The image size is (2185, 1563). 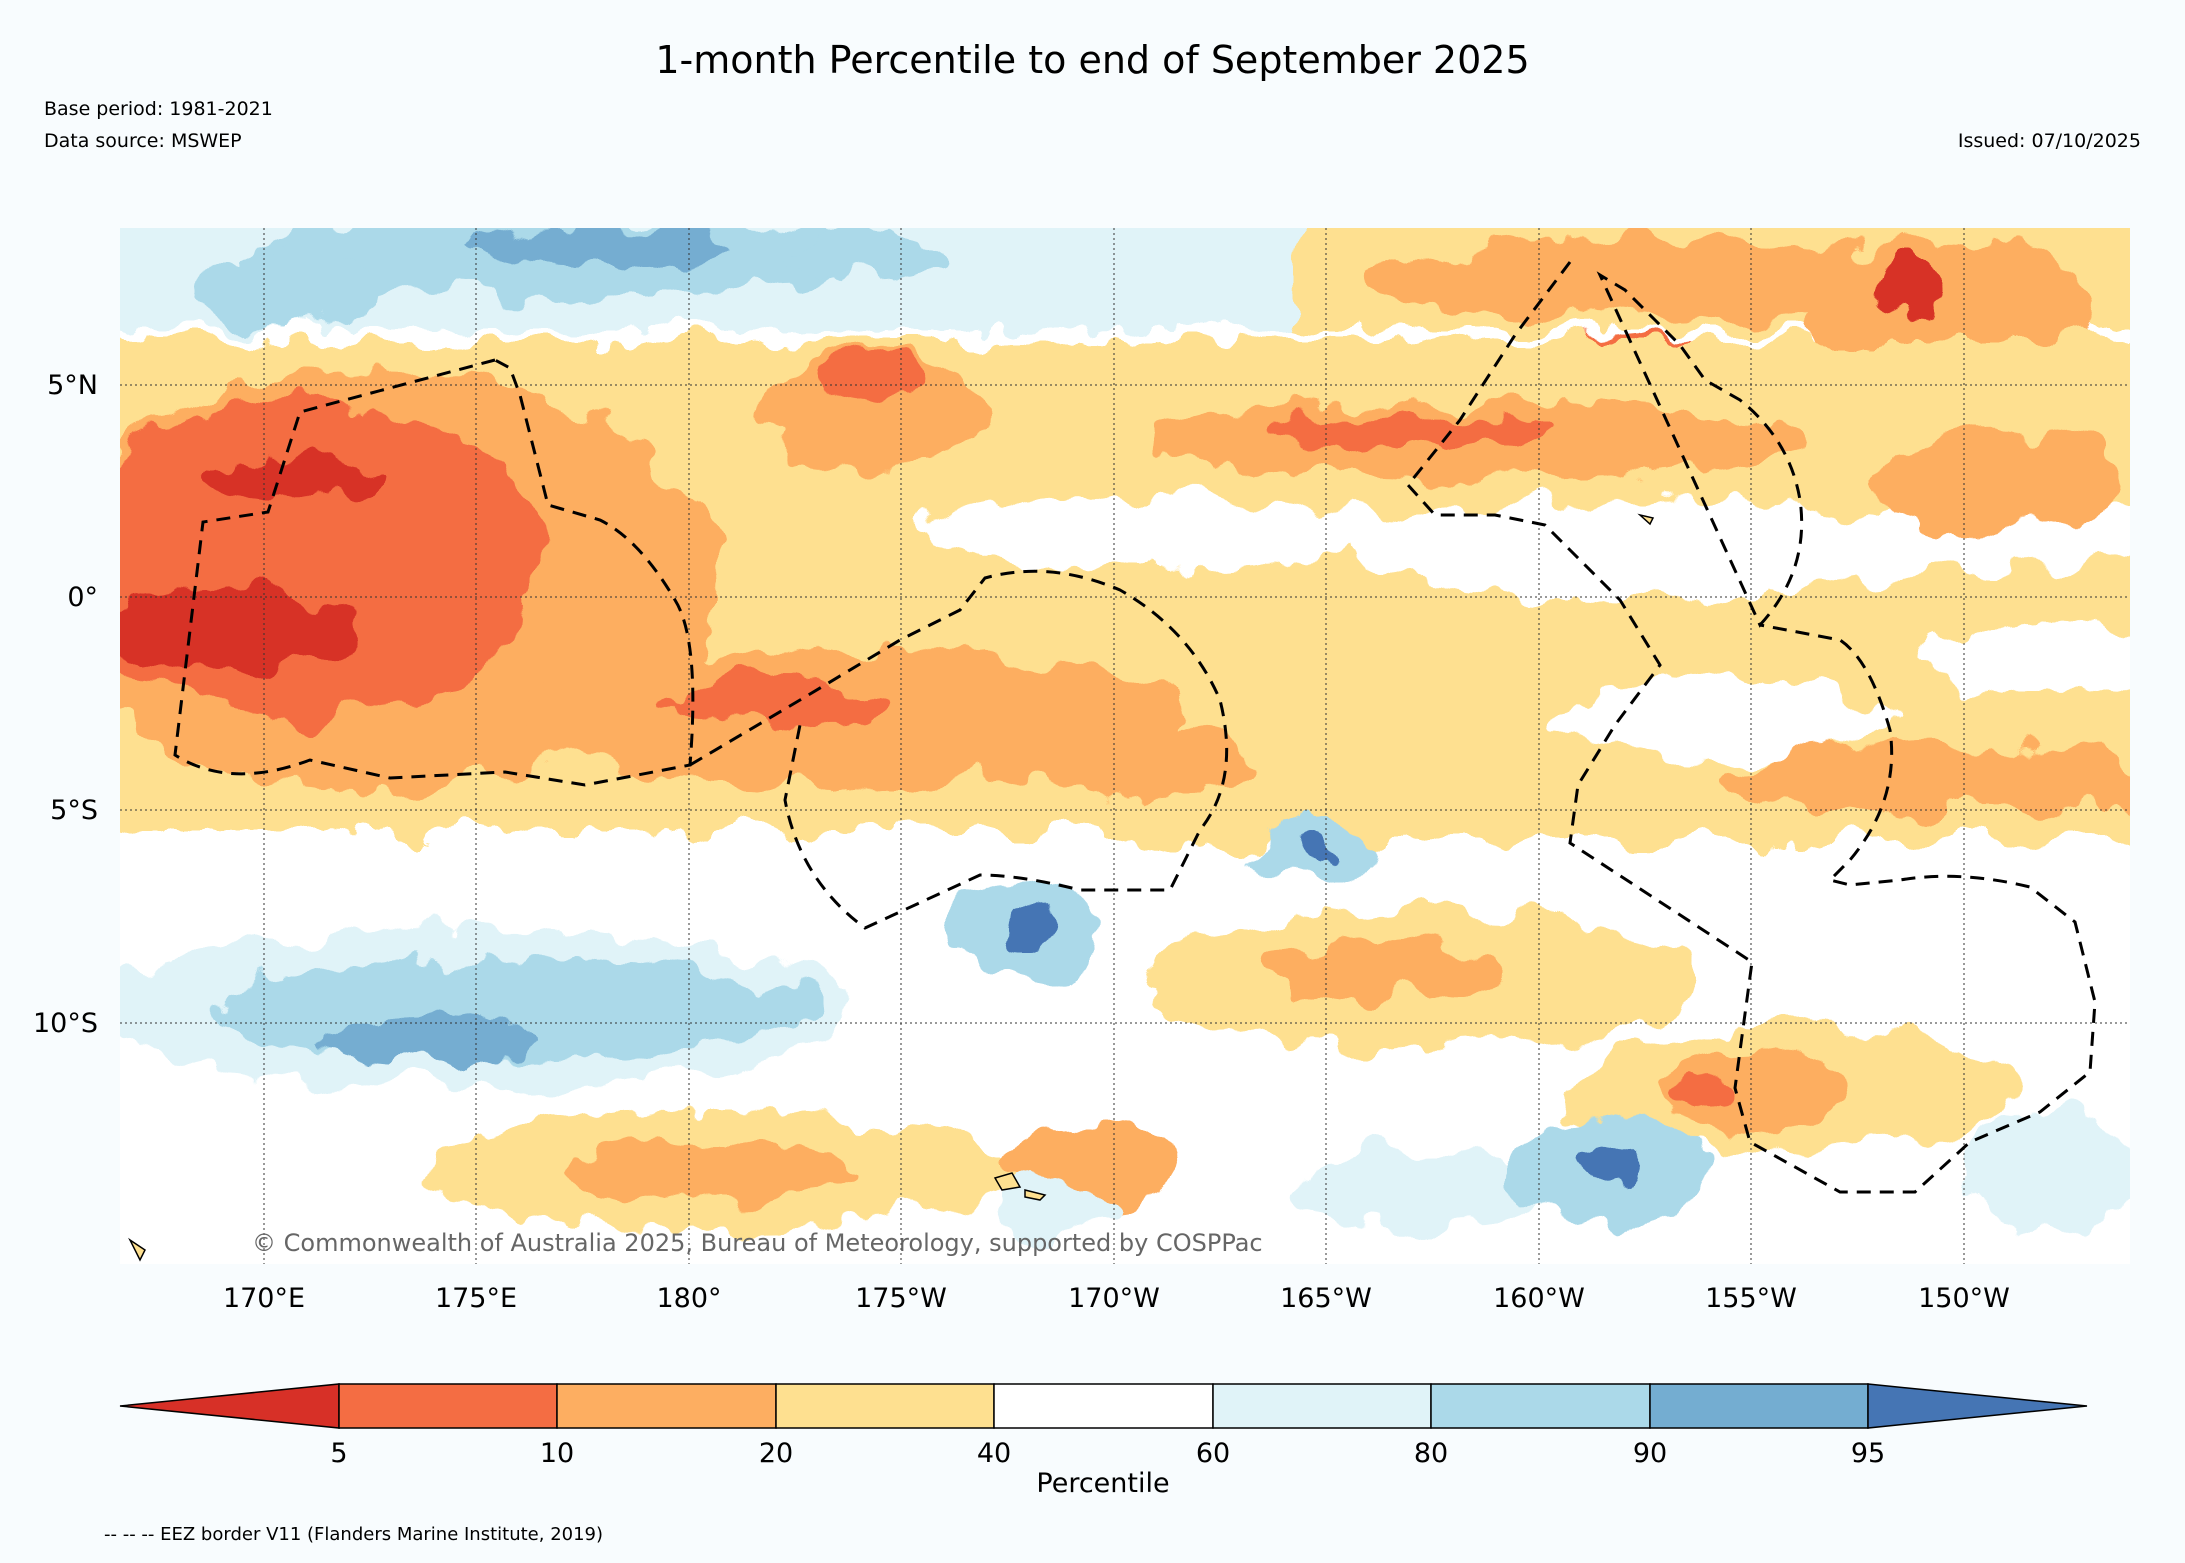 What do you see at coordinates (1925, 780) in the screenshot?
I see `stripe-orange-east` at bounding box center [1925, 780].